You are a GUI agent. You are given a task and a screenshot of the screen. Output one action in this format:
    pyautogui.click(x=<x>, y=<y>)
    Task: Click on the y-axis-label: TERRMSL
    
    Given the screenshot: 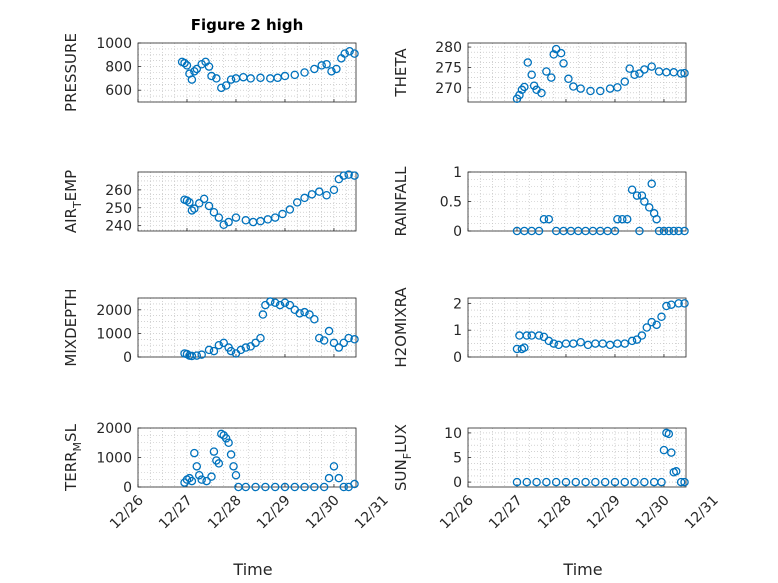 What is the action you would take?
    pyautogui.click(x=73, y=457)
    